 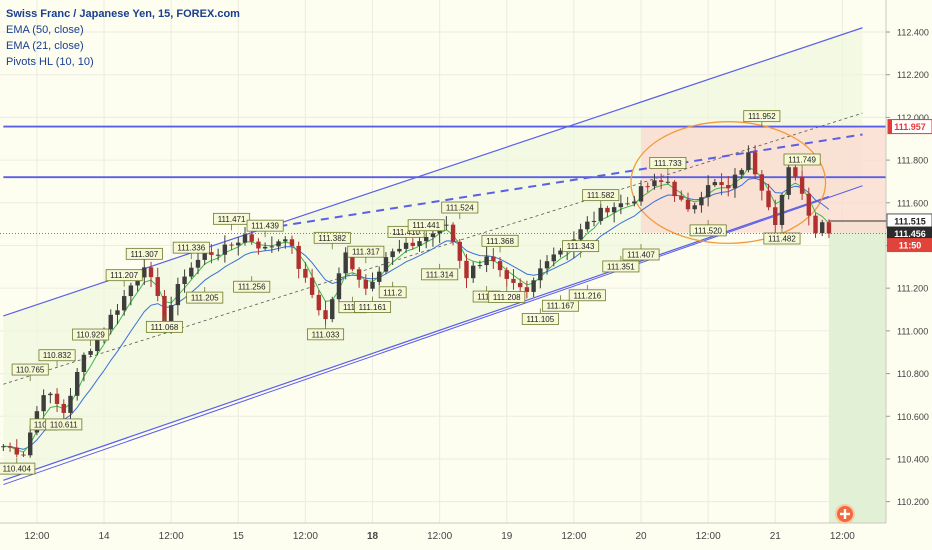 What do you see at coordinates (165, 327) in the screenshot?
I see `pivot-label: 111.068` at bounding box center [165, 327].